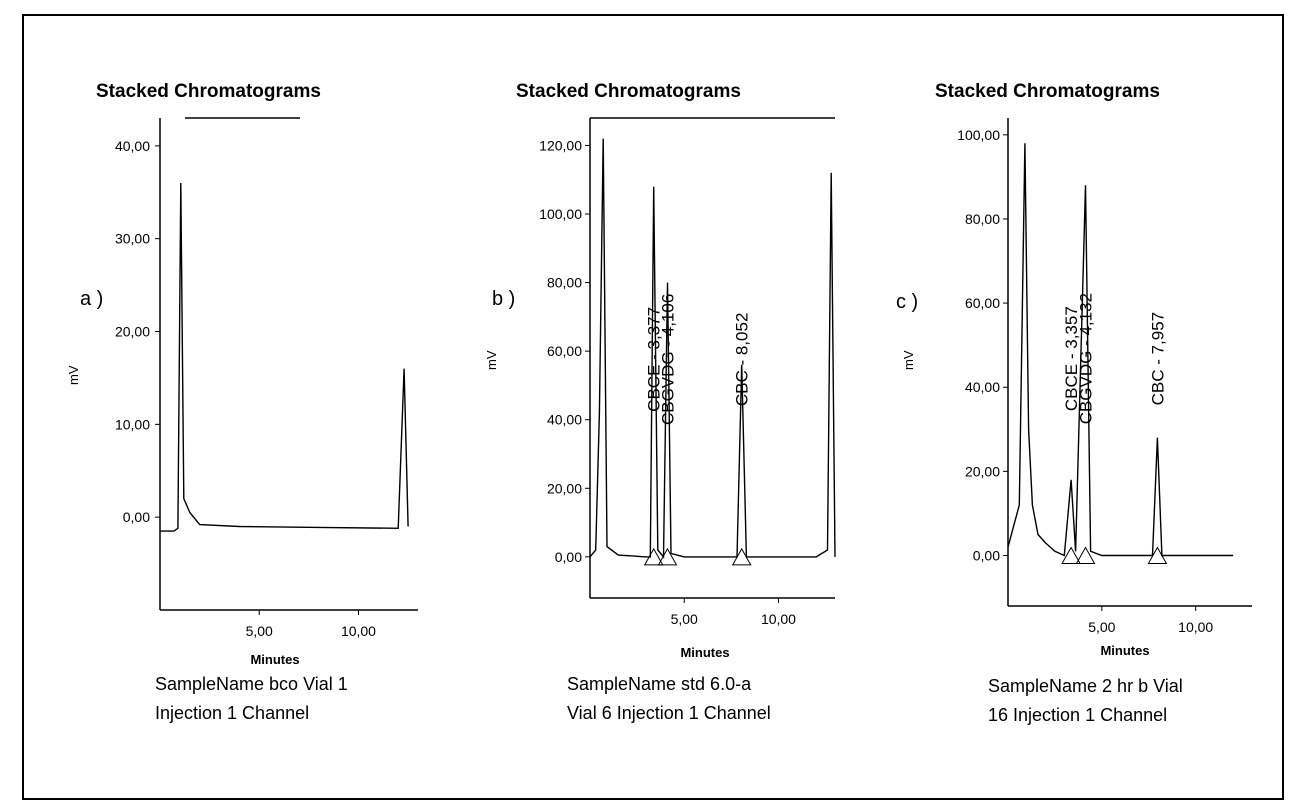 The width and height of the screenshot is (1309, 810). What do you see at coordinates (669, 713) in the screenshot?
I see `sample-caption-line: Vial 6 Injection 1 Channel` at bounding box center [669, 713].